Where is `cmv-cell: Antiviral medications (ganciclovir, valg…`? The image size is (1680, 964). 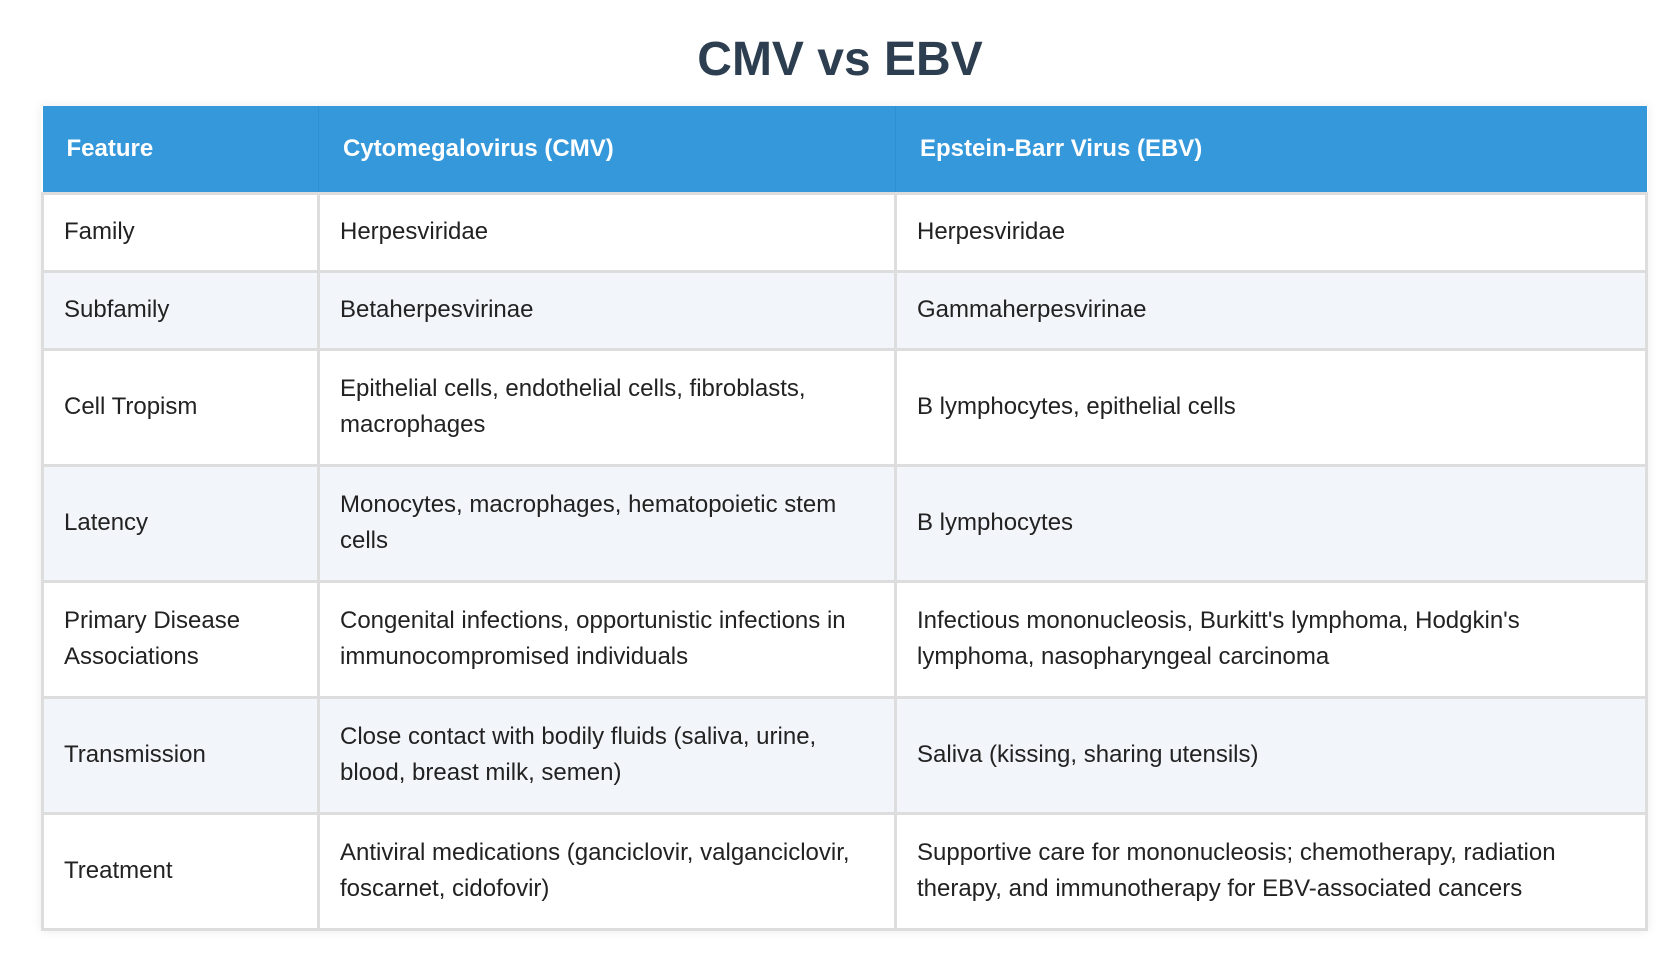 cmv-cell: Antiviral medications (ganciclovir, valg… is located at coordinates (607, 871).